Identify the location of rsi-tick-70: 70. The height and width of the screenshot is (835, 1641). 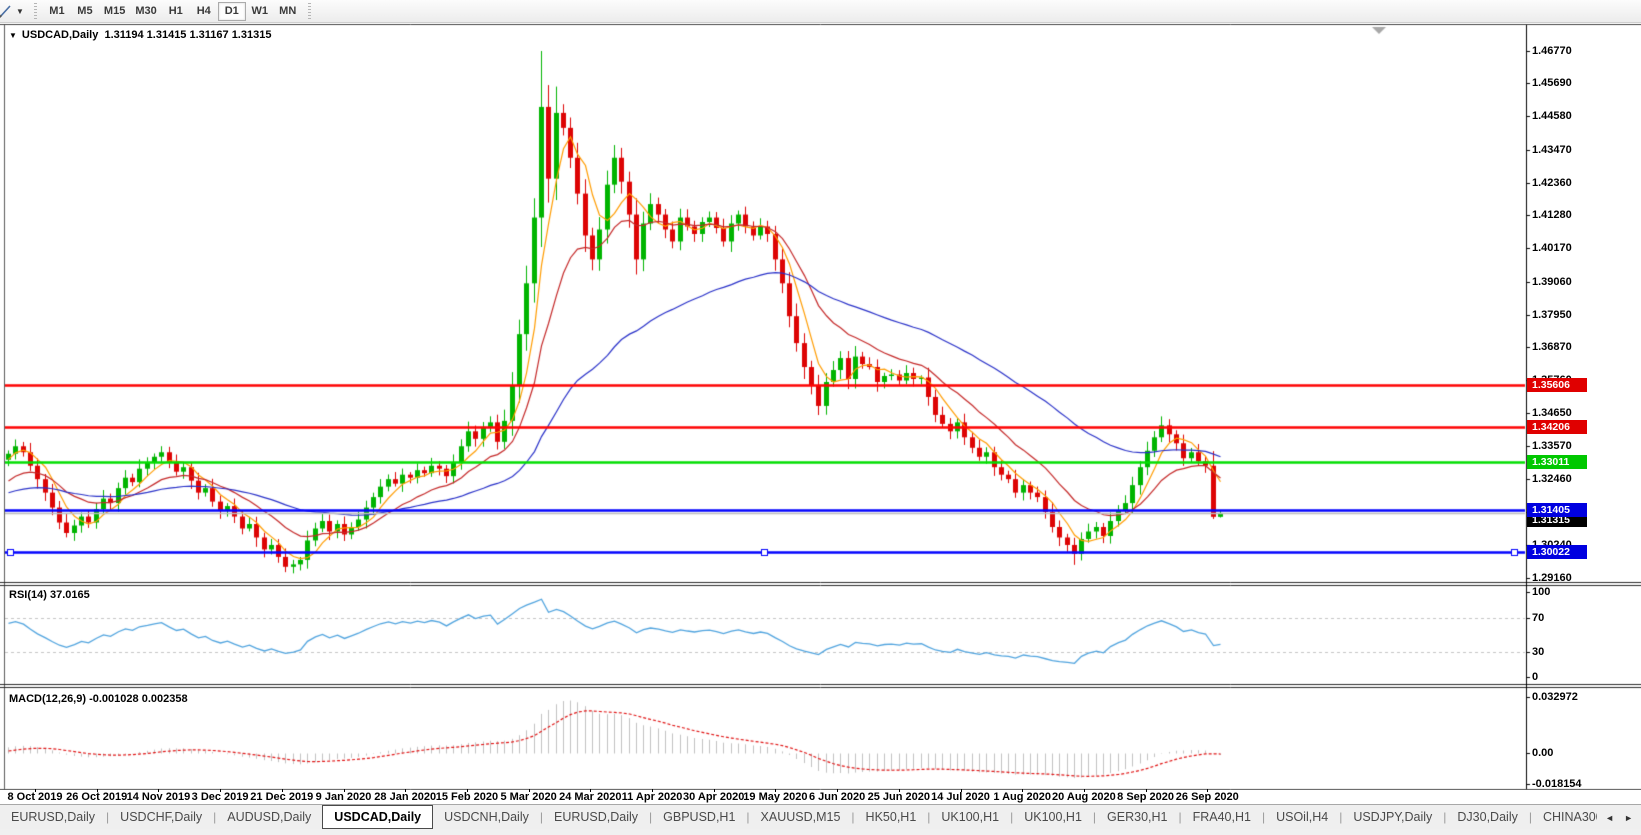
(1538, 617).